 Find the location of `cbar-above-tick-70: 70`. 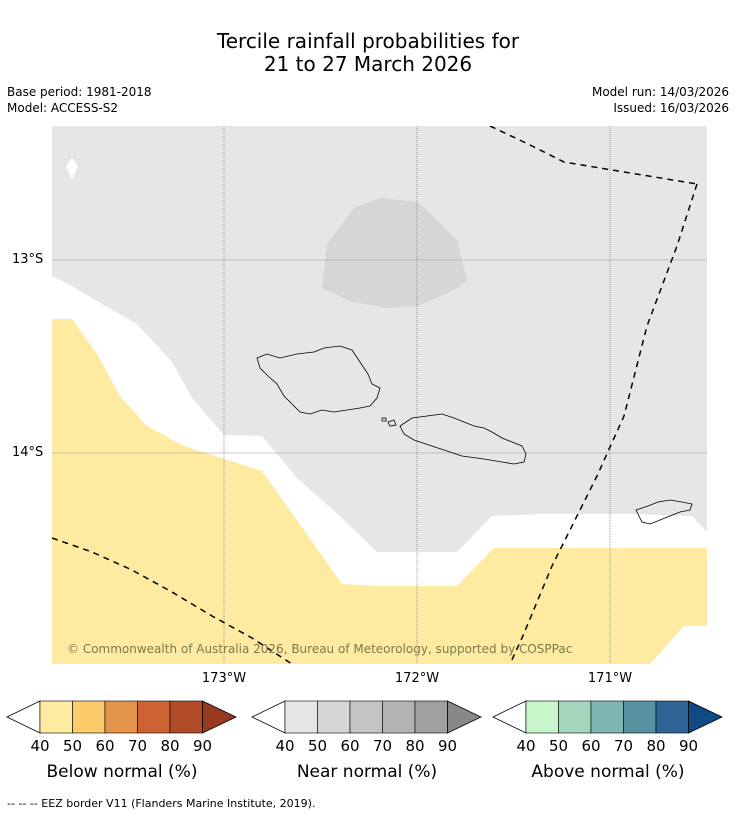

cbar-above-tick-70: 70 is located at coordinates (623, 746).